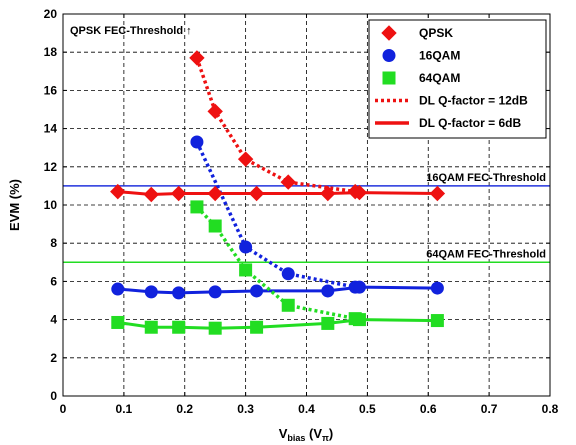  Describe the element at coordinates (489, 409) in the screenshot. I see `x-tick-label: 0.7` at that location.